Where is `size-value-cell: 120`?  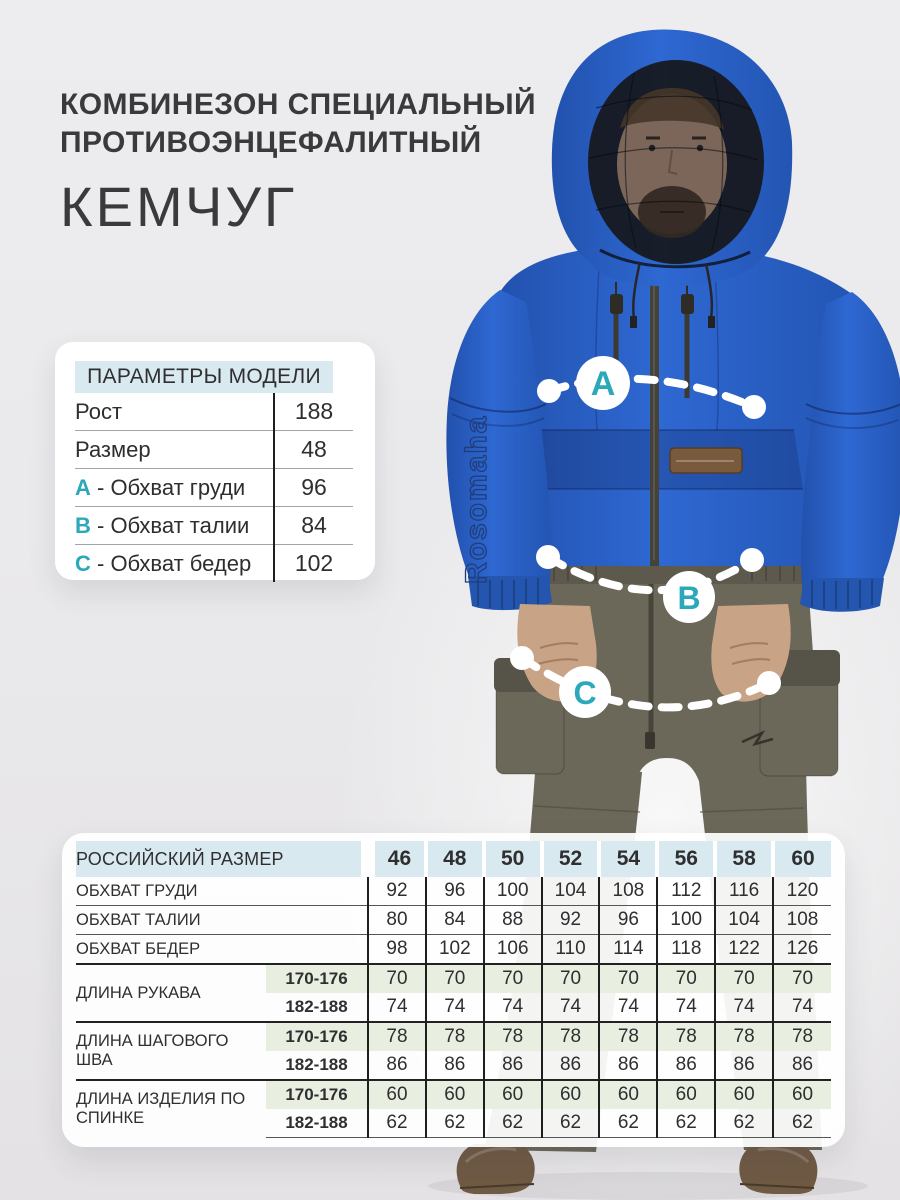 size-value-cell: 120 is located at coordinates (801, 891).